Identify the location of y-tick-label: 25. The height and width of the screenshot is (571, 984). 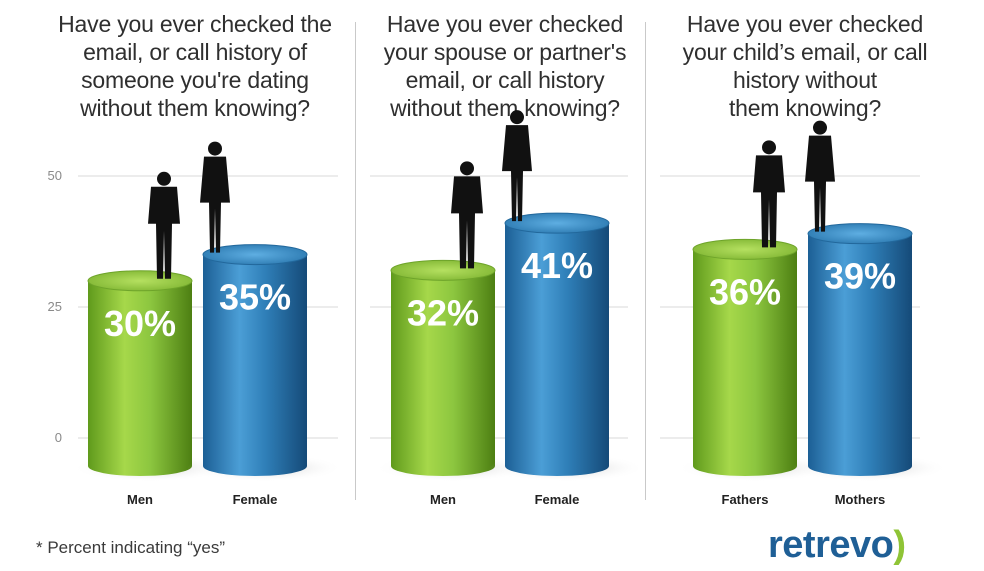
(55, 306).